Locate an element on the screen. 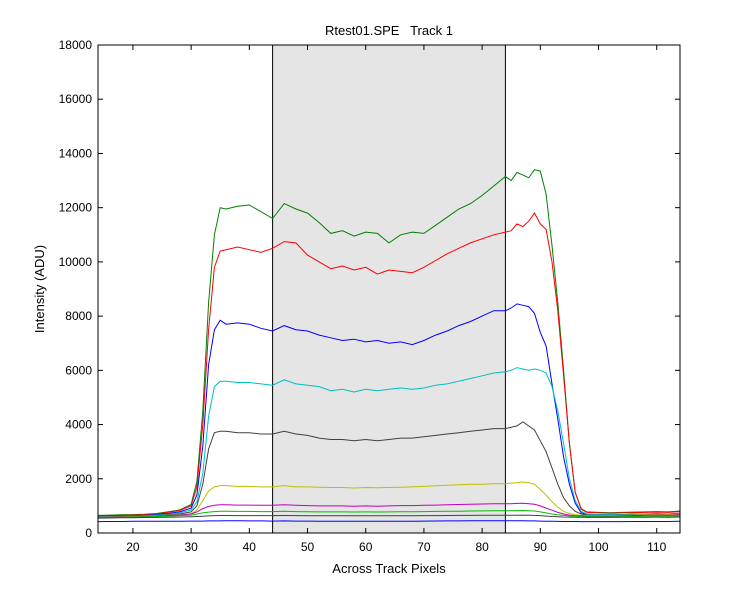  y-tick-label: 4000 is located at coordinates (78, 425).